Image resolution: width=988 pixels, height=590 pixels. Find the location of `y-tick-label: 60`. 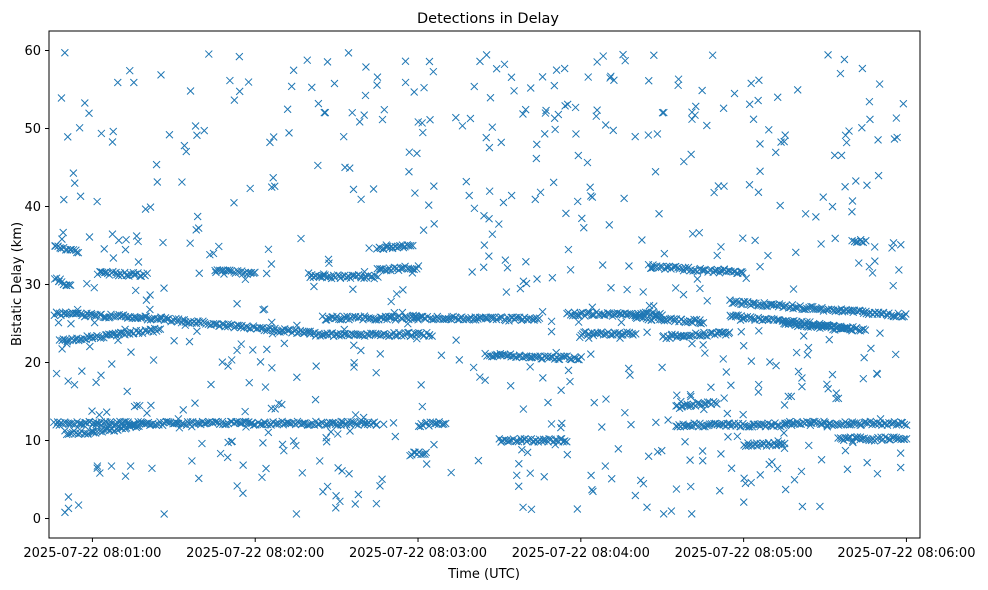

y-tick-label: 60 is located at coordinates (32, 51).